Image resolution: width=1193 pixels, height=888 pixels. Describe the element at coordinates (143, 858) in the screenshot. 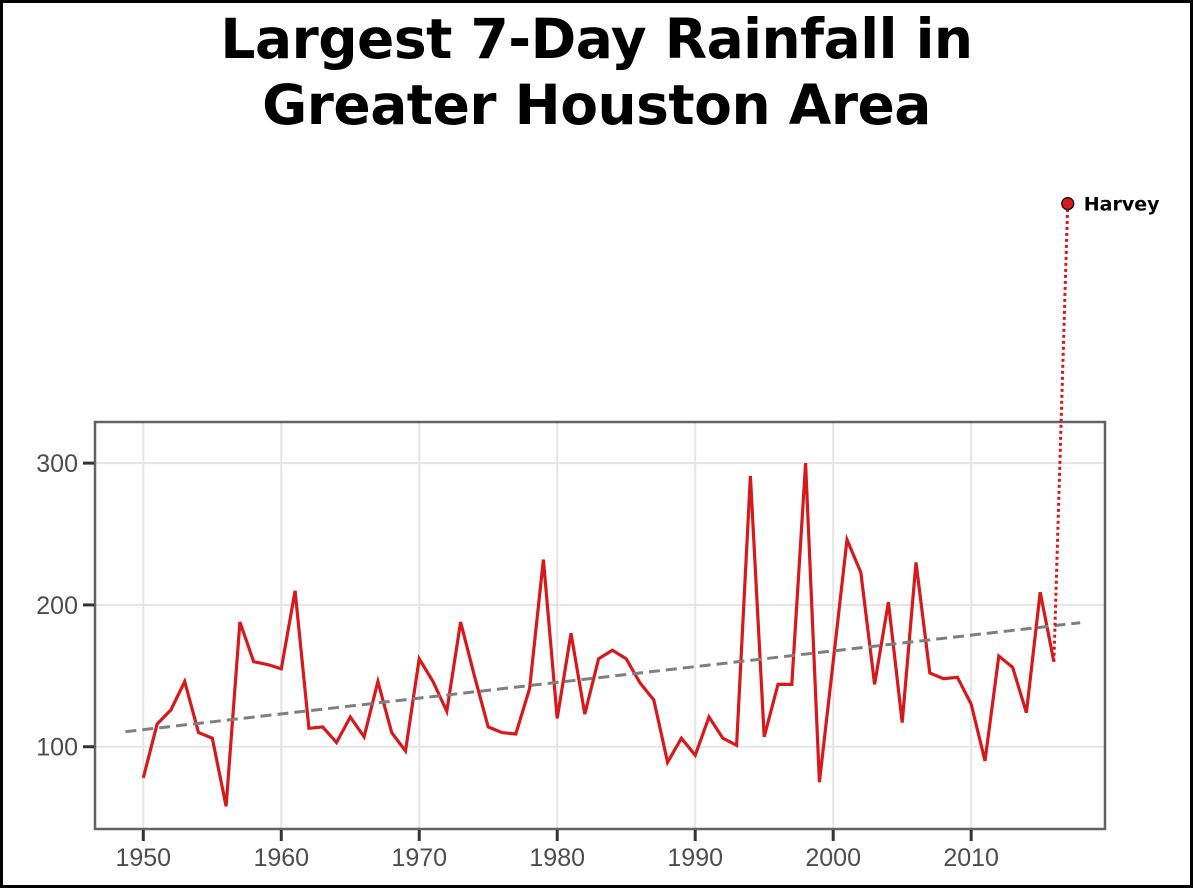

I see `x-tick-label: 1950` at that location.